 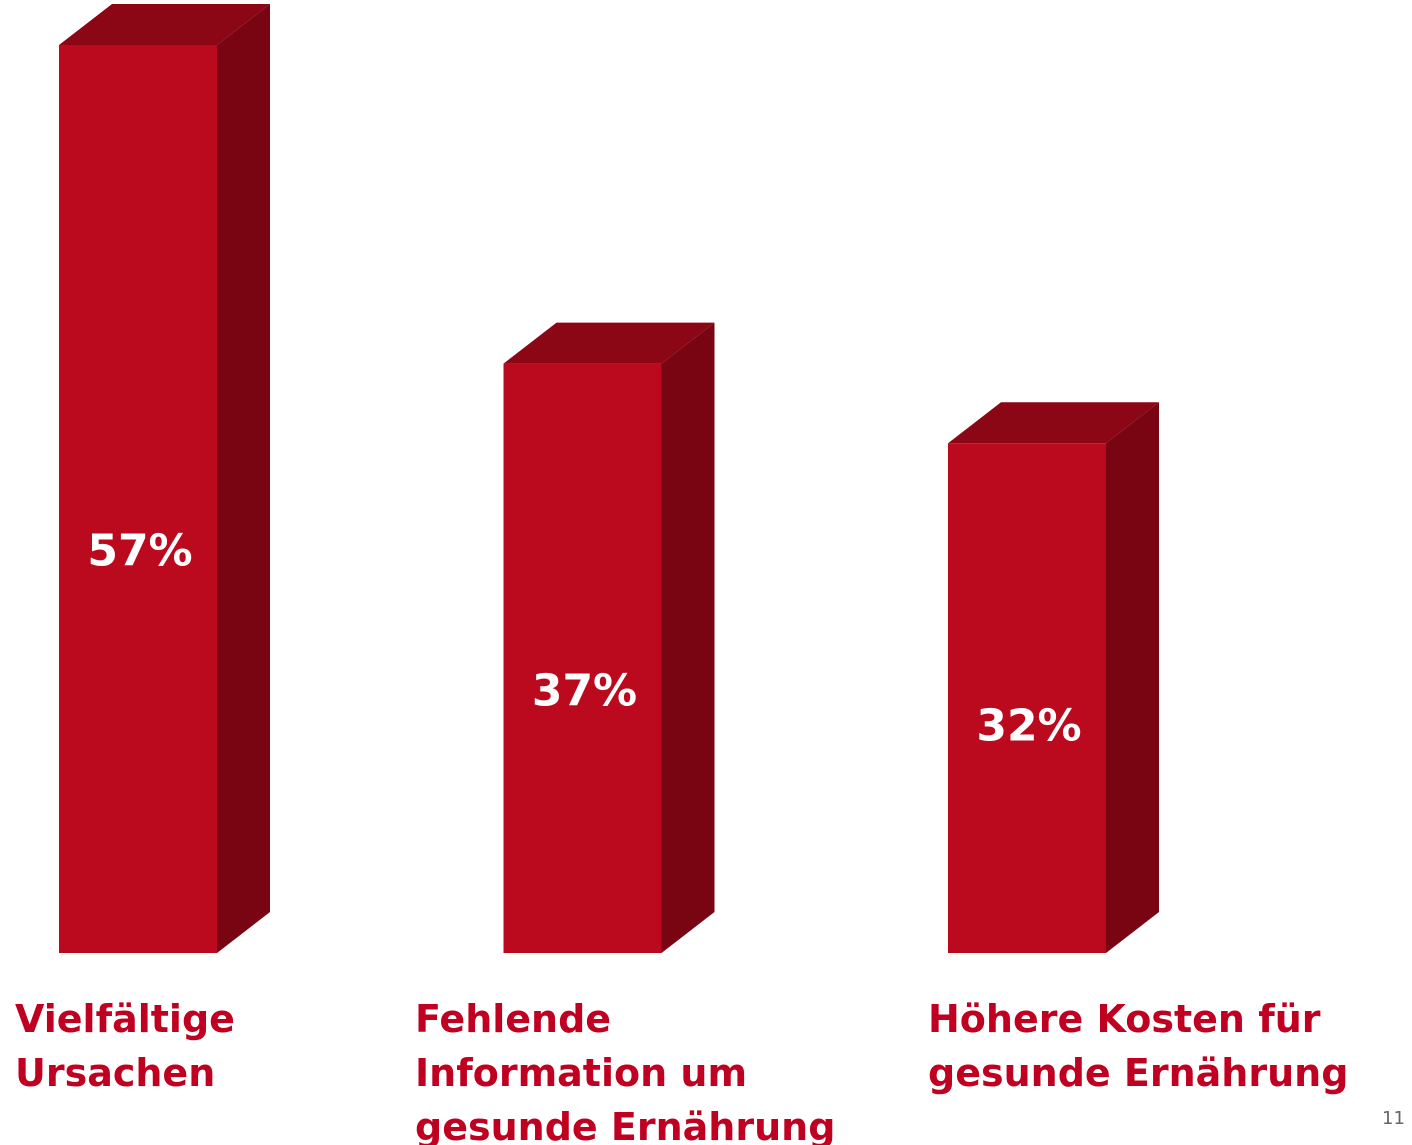 I want to click on value-label: 37%, so click(x=584, y=691).